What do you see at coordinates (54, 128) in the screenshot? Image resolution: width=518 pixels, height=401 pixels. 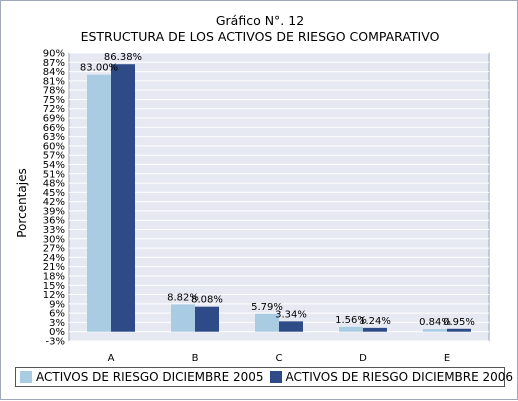 I see `y-tick-label: 66%` at bounding box center [54, 128].